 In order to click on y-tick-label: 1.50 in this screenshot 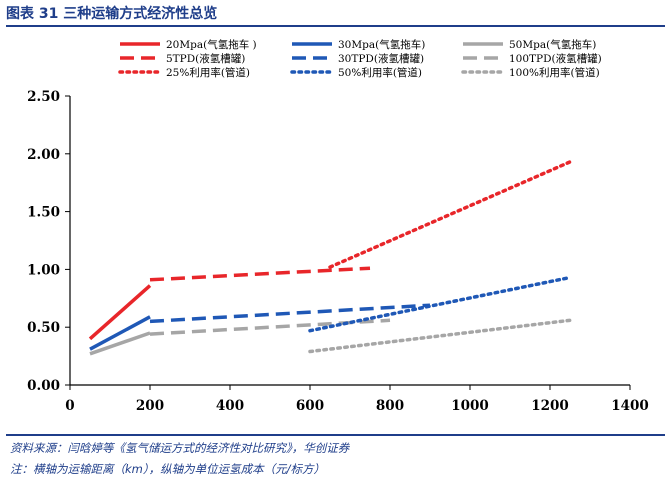, I will do `click(43, 213)`.